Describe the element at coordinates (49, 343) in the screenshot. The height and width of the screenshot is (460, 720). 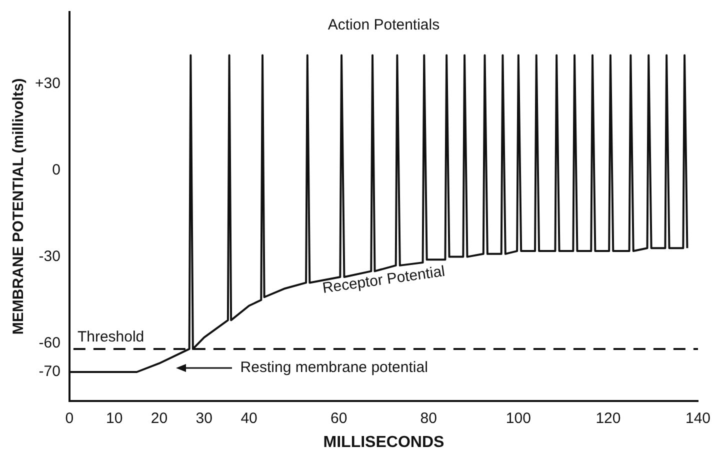
I see `y-tick-label: -60` at that location.